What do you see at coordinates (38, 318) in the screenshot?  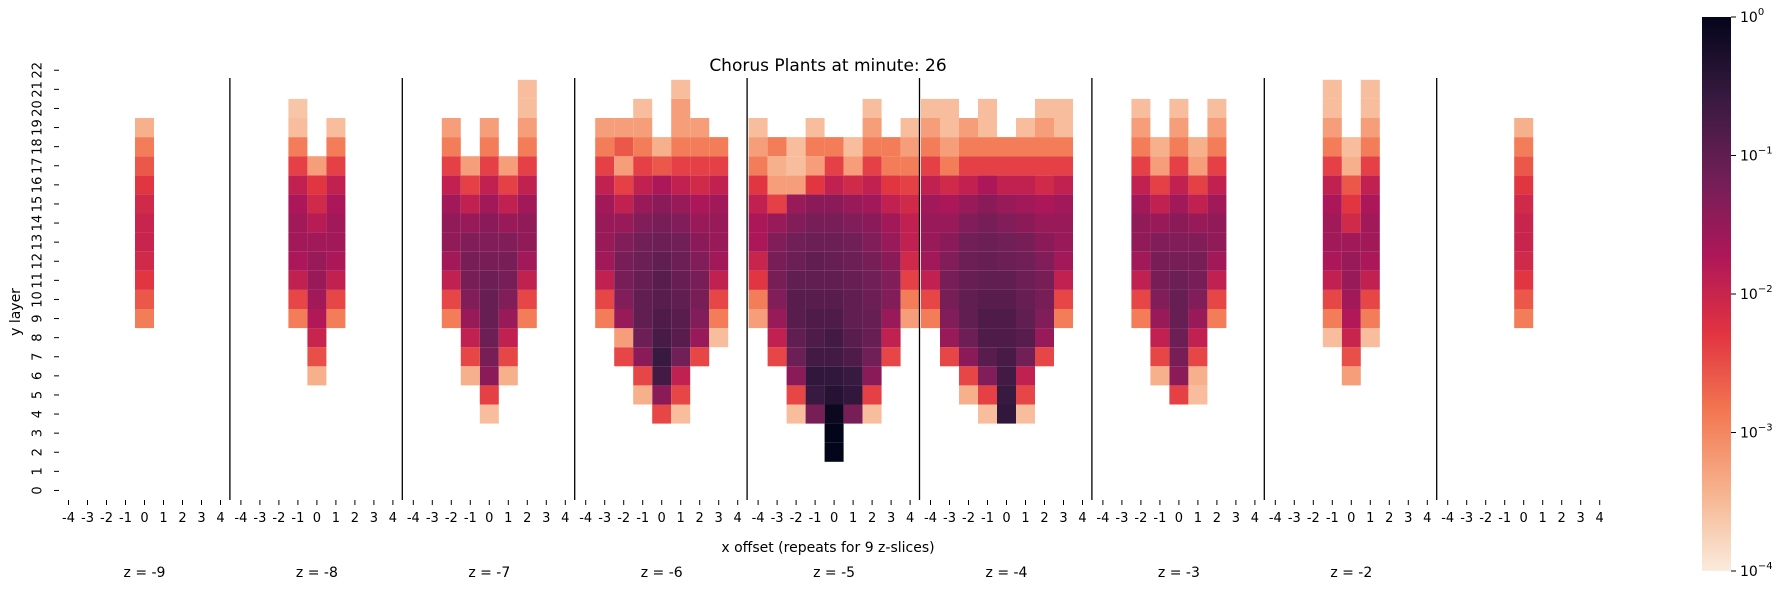 I see `y-tick-label: 9` at bounding box center [38, 318].